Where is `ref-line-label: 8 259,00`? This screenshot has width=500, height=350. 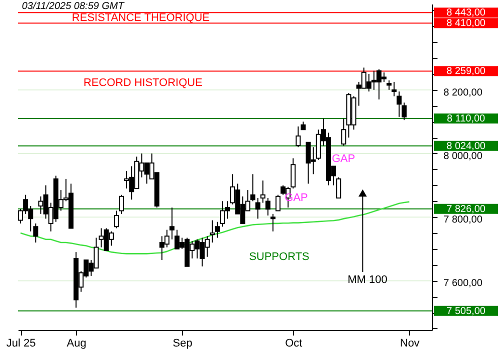 ref-line-label: 8 259,00 is located at coordinates (466, 72).